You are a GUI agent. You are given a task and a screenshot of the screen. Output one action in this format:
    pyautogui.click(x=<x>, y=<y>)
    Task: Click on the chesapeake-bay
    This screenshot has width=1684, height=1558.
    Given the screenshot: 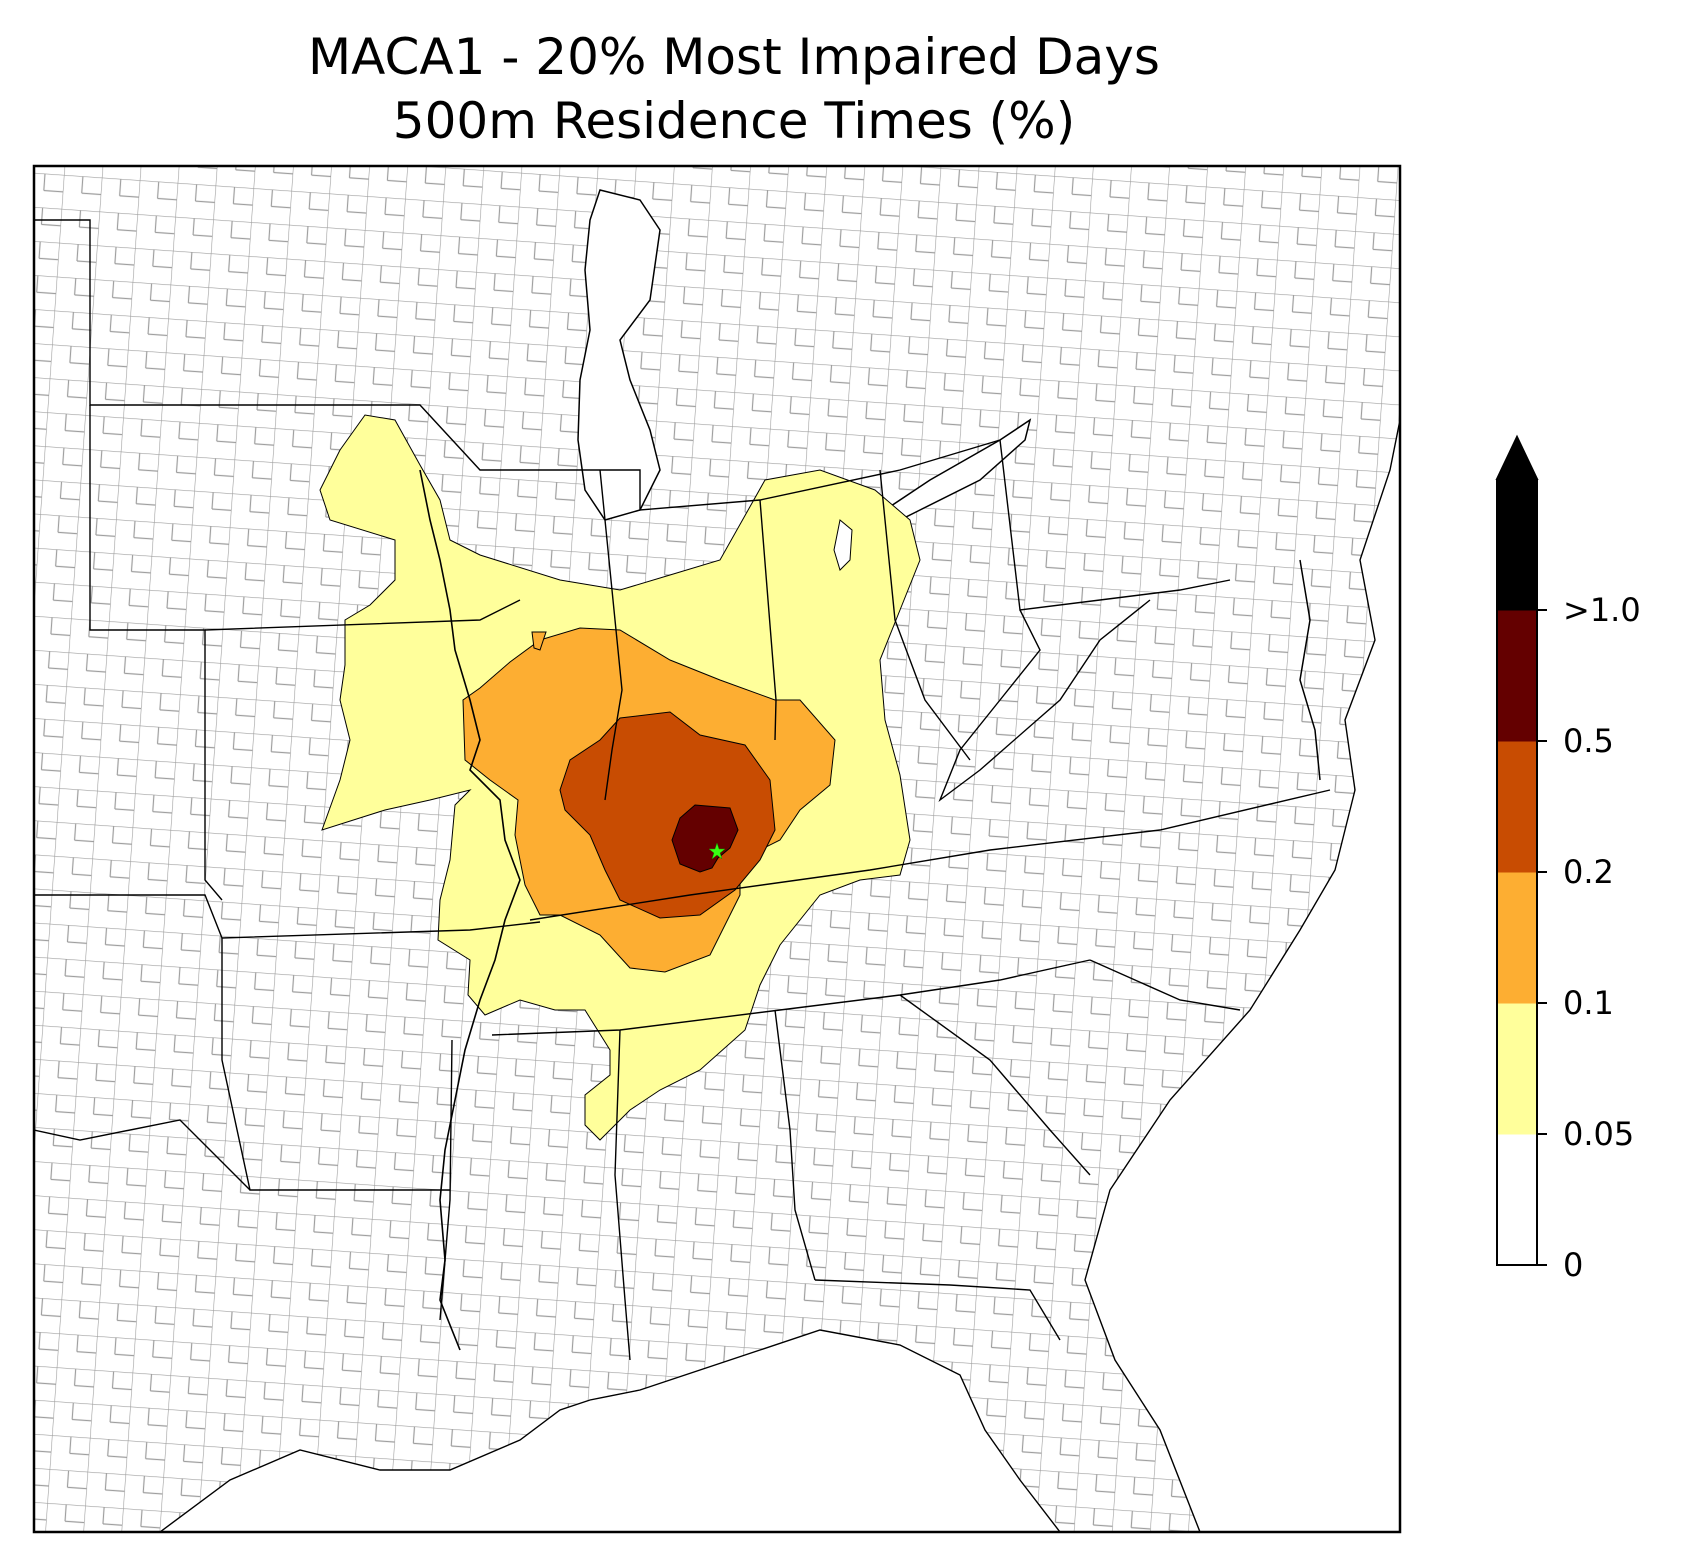 What is the action you would take?
    pyautogui.click(x=1310, y=670)
    